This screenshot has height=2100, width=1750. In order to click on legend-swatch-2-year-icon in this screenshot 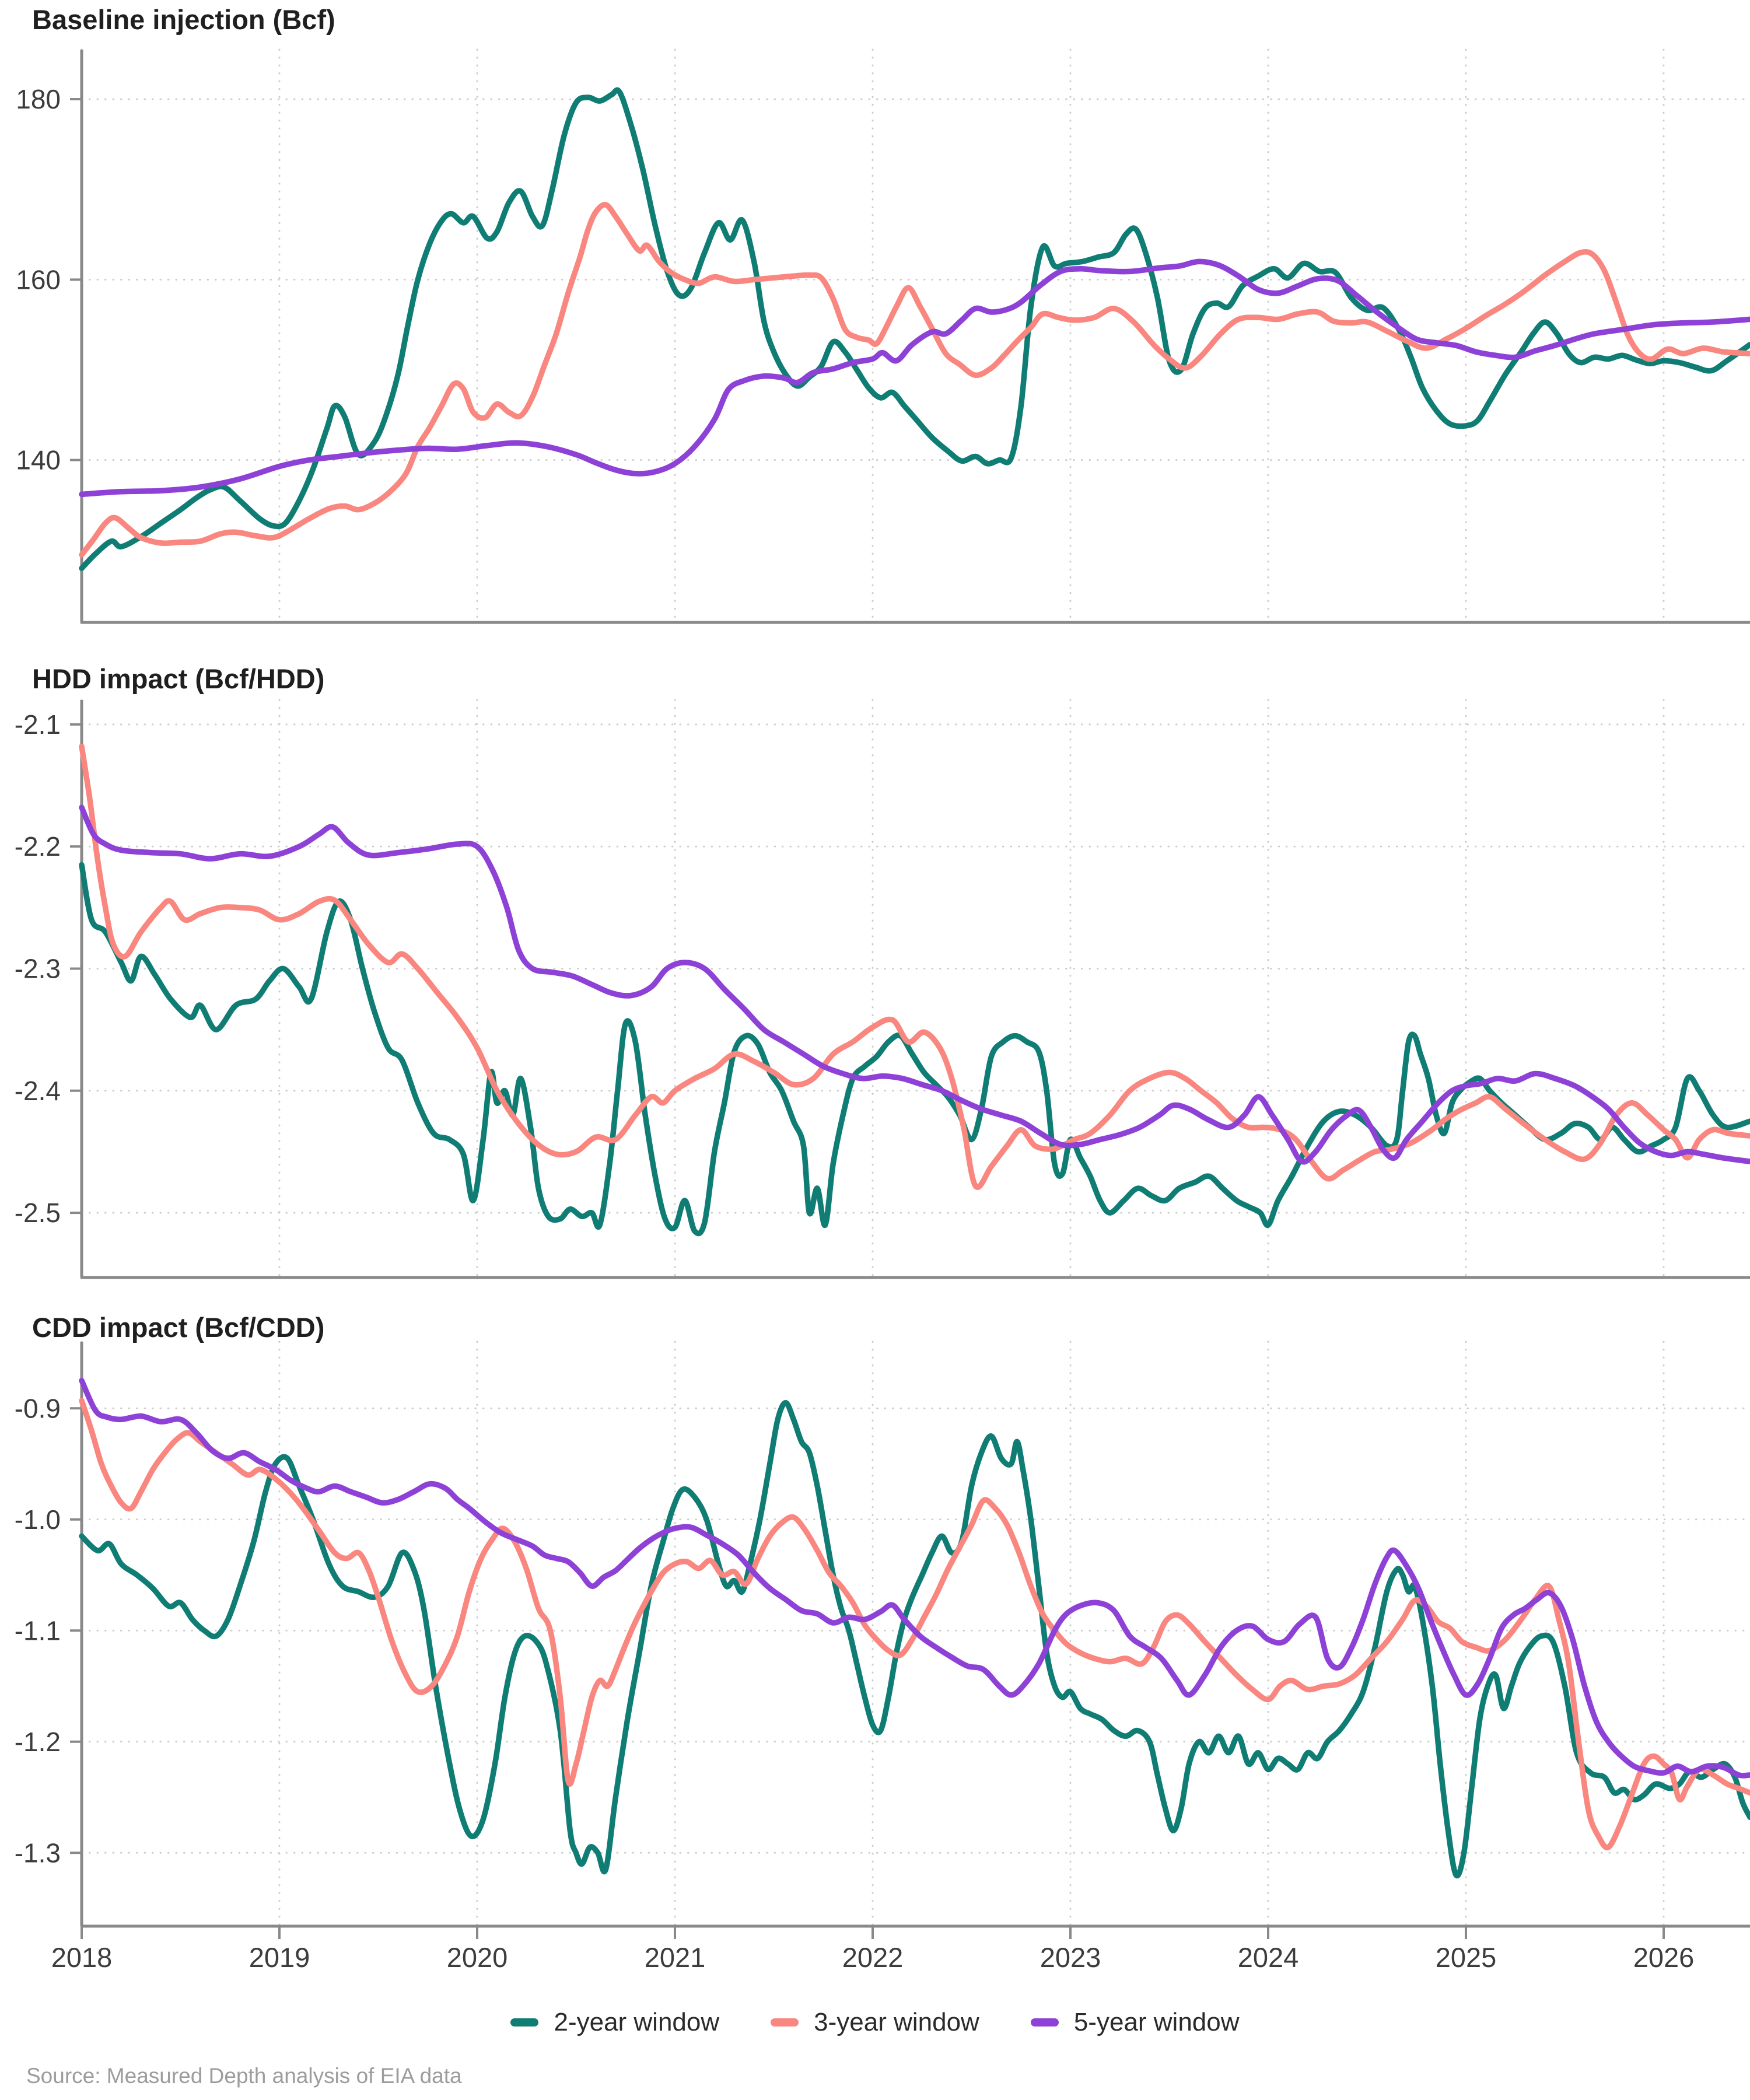, I will do `click(524, 2022)`.